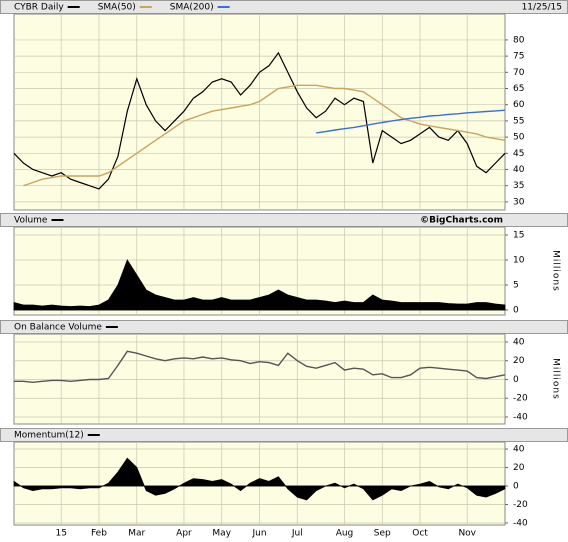 This screenshot has width=568, height=542. I want to click on x-tick-label: May, so click(221, 534).